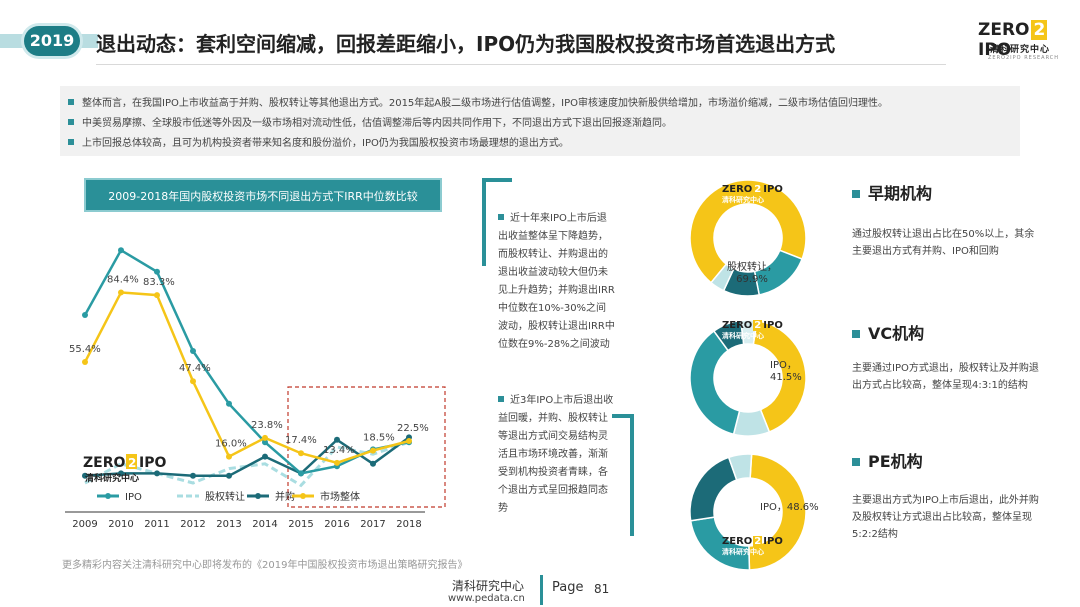 Image resolution: width=1080 pixels, height=607 pixels. Describe the element at coordinates (120, 524) in the screenshot. I see `x-tick-label: 2010` at that location.